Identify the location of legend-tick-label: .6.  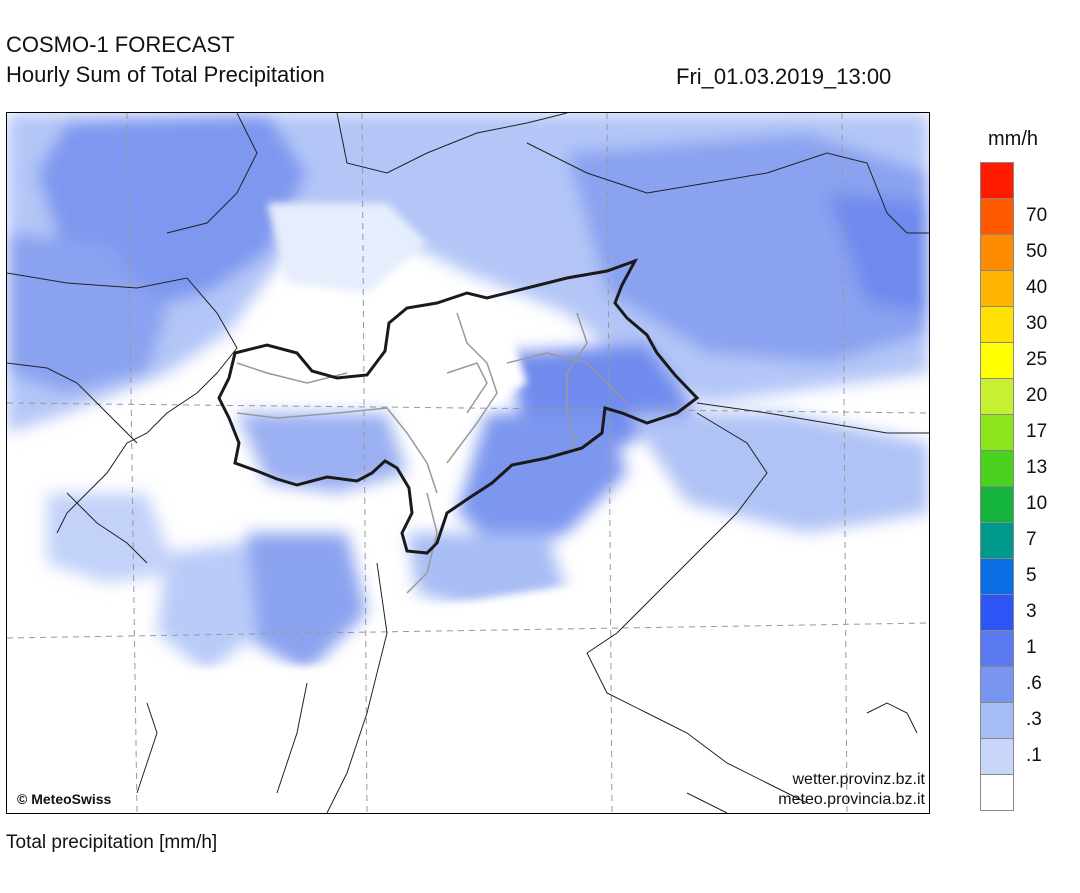
(1034, 683).